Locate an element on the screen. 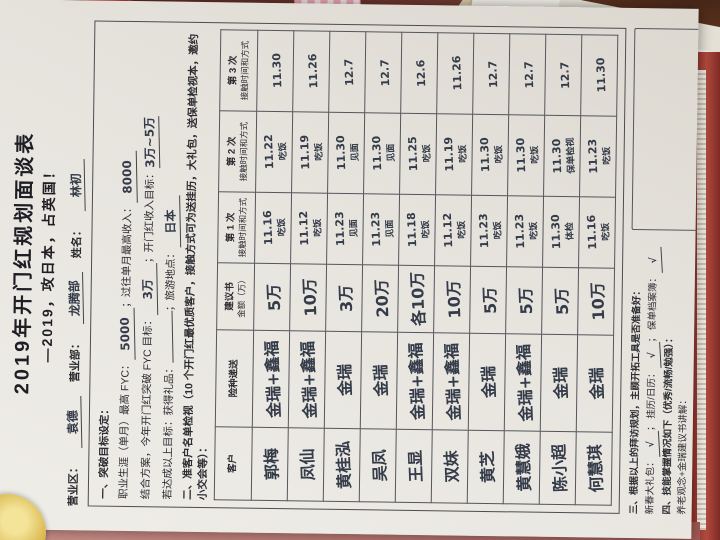 The height and width of the screenshot is (540, 720). s1l2-mid: ；开门红收入目标： is located at coordinates (150, 216).